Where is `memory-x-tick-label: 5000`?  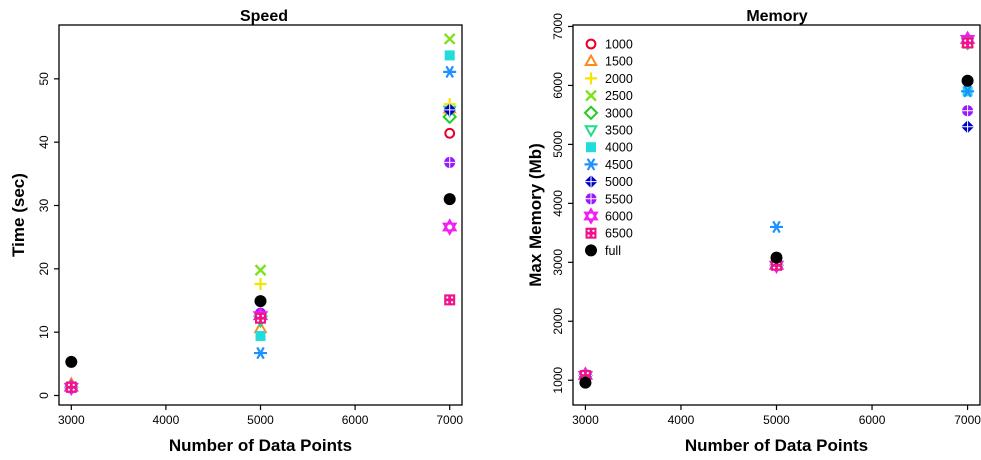 memory-x-tick-label: 5000 is located at coordinates (776, 420).